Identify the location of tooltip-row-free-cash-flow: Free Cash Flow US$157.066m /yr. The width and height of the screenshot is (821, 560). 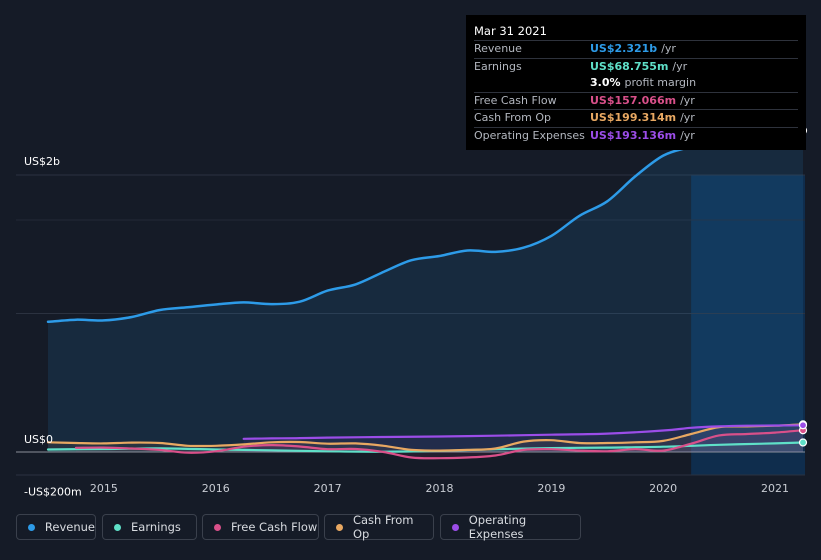
(636, 100).